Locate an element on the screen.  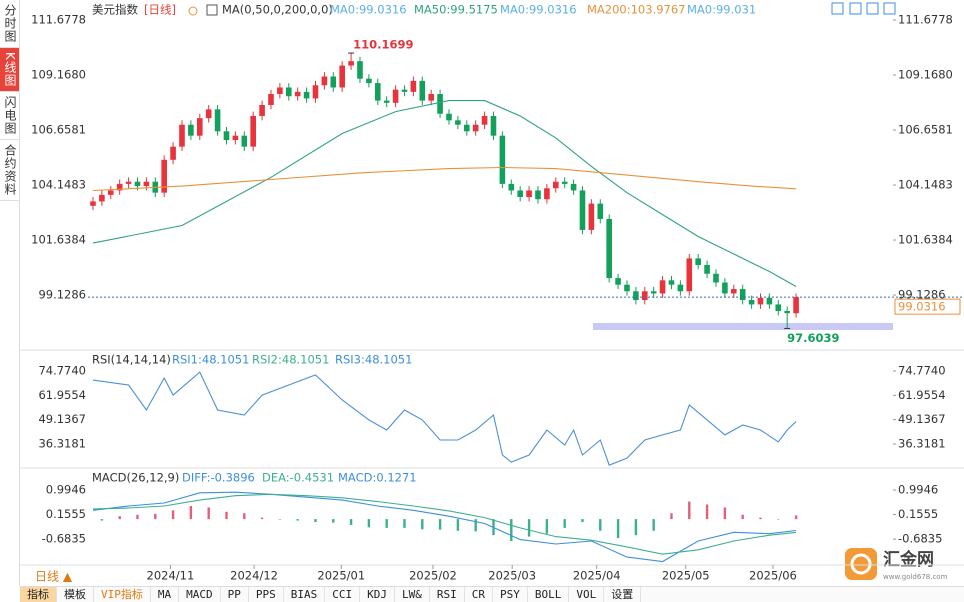
x-tick-label: 2024/12 is located at coordinates (254, 576).